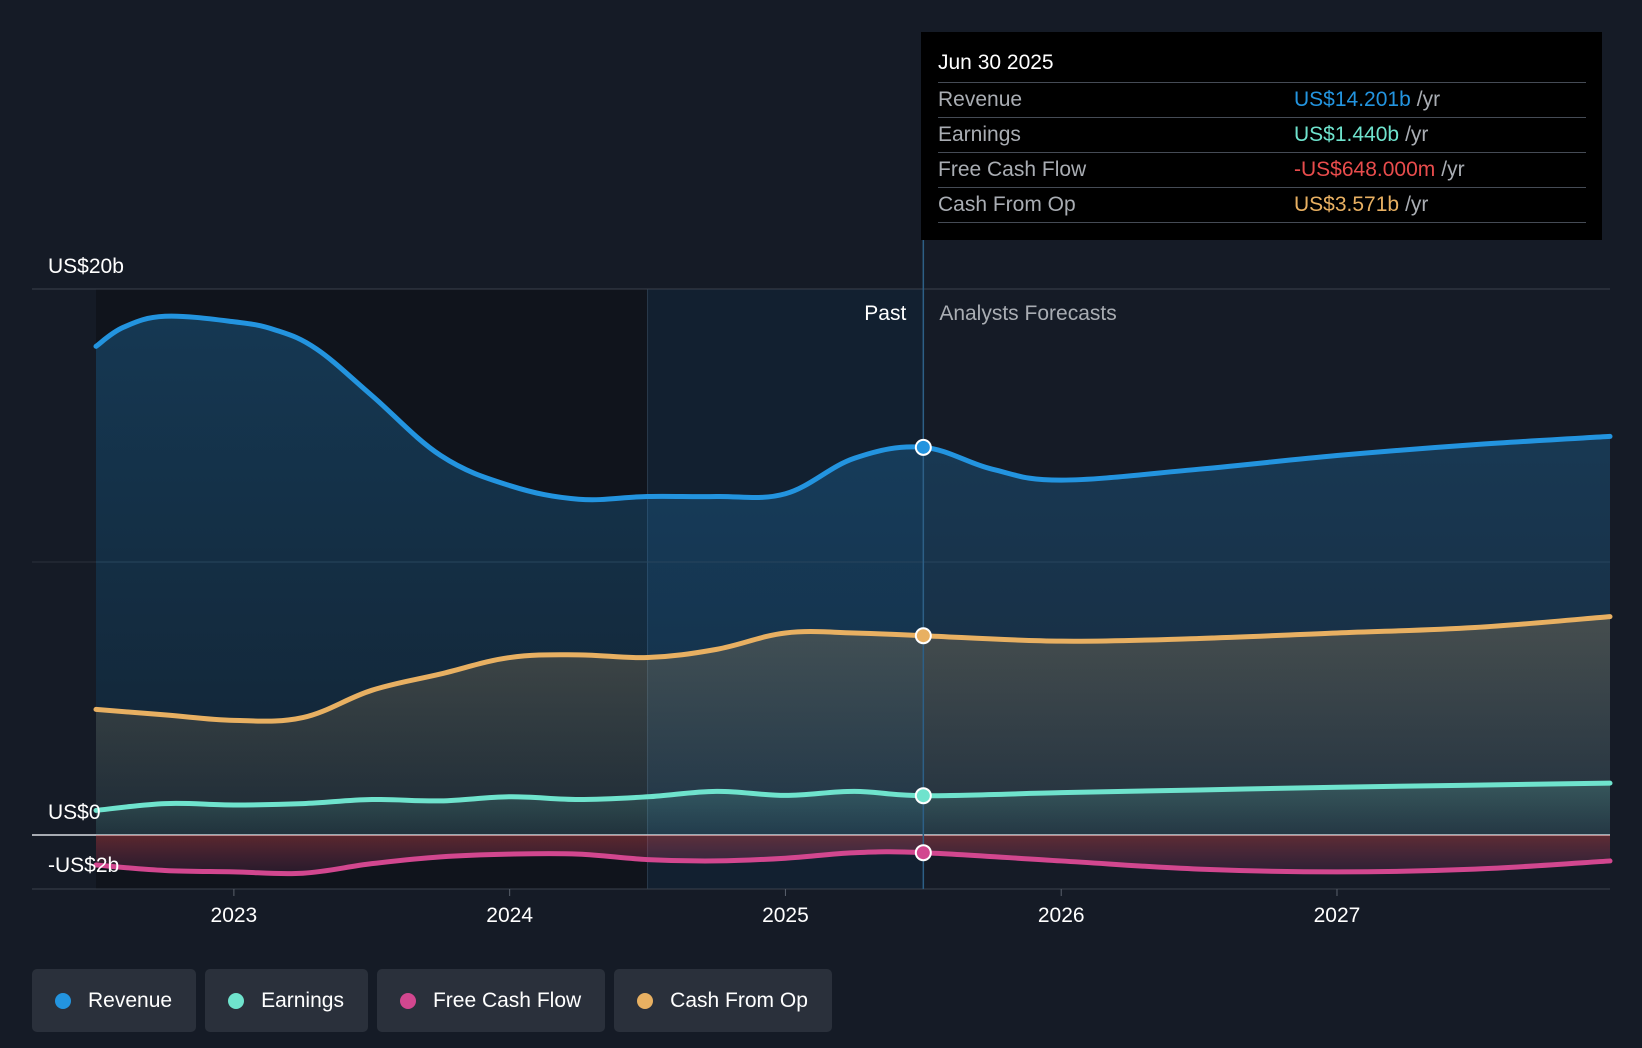 The width and height of the screenshot is (1642, 1048). What do you see at coordinates (980, 99) in the screenshot?
I see `tooltip-label: Revenue` at bounding box center [980, 99].